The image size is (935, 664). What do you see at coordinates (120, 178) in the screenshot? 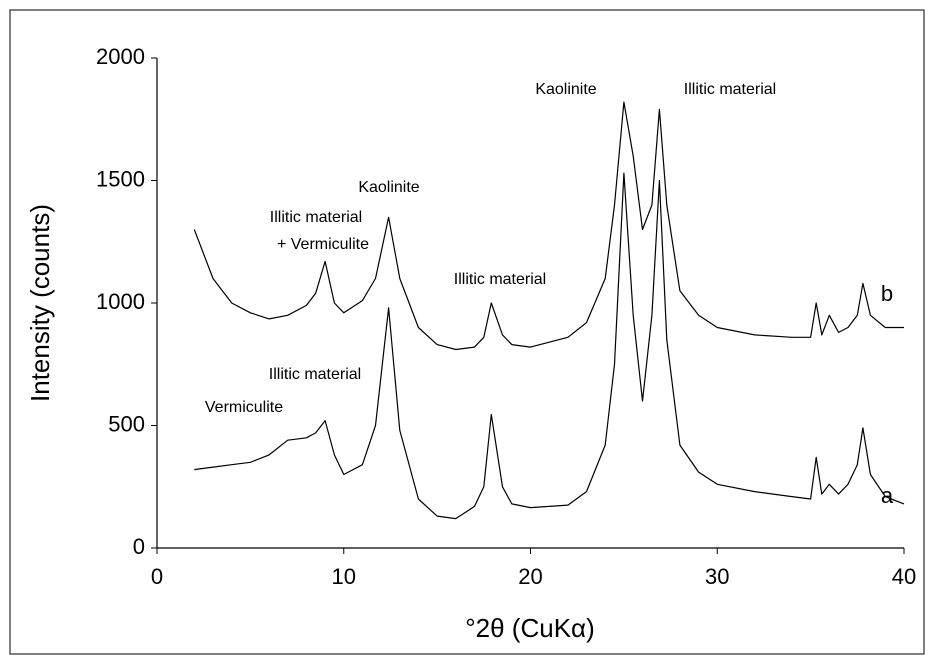
I see `y-tick-label: 1500` at bounding box center [120, 178].